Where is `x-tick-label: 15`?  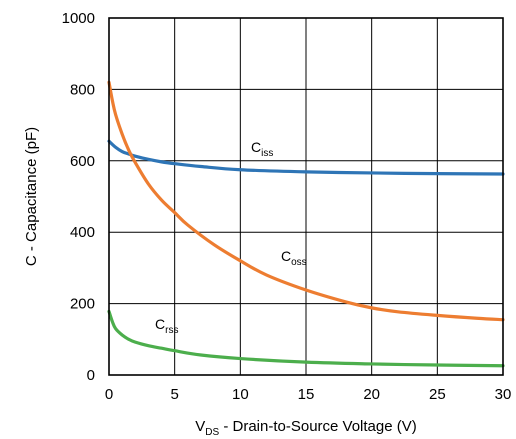
x-tick-label: 15 is located at coordinates (306, 394).